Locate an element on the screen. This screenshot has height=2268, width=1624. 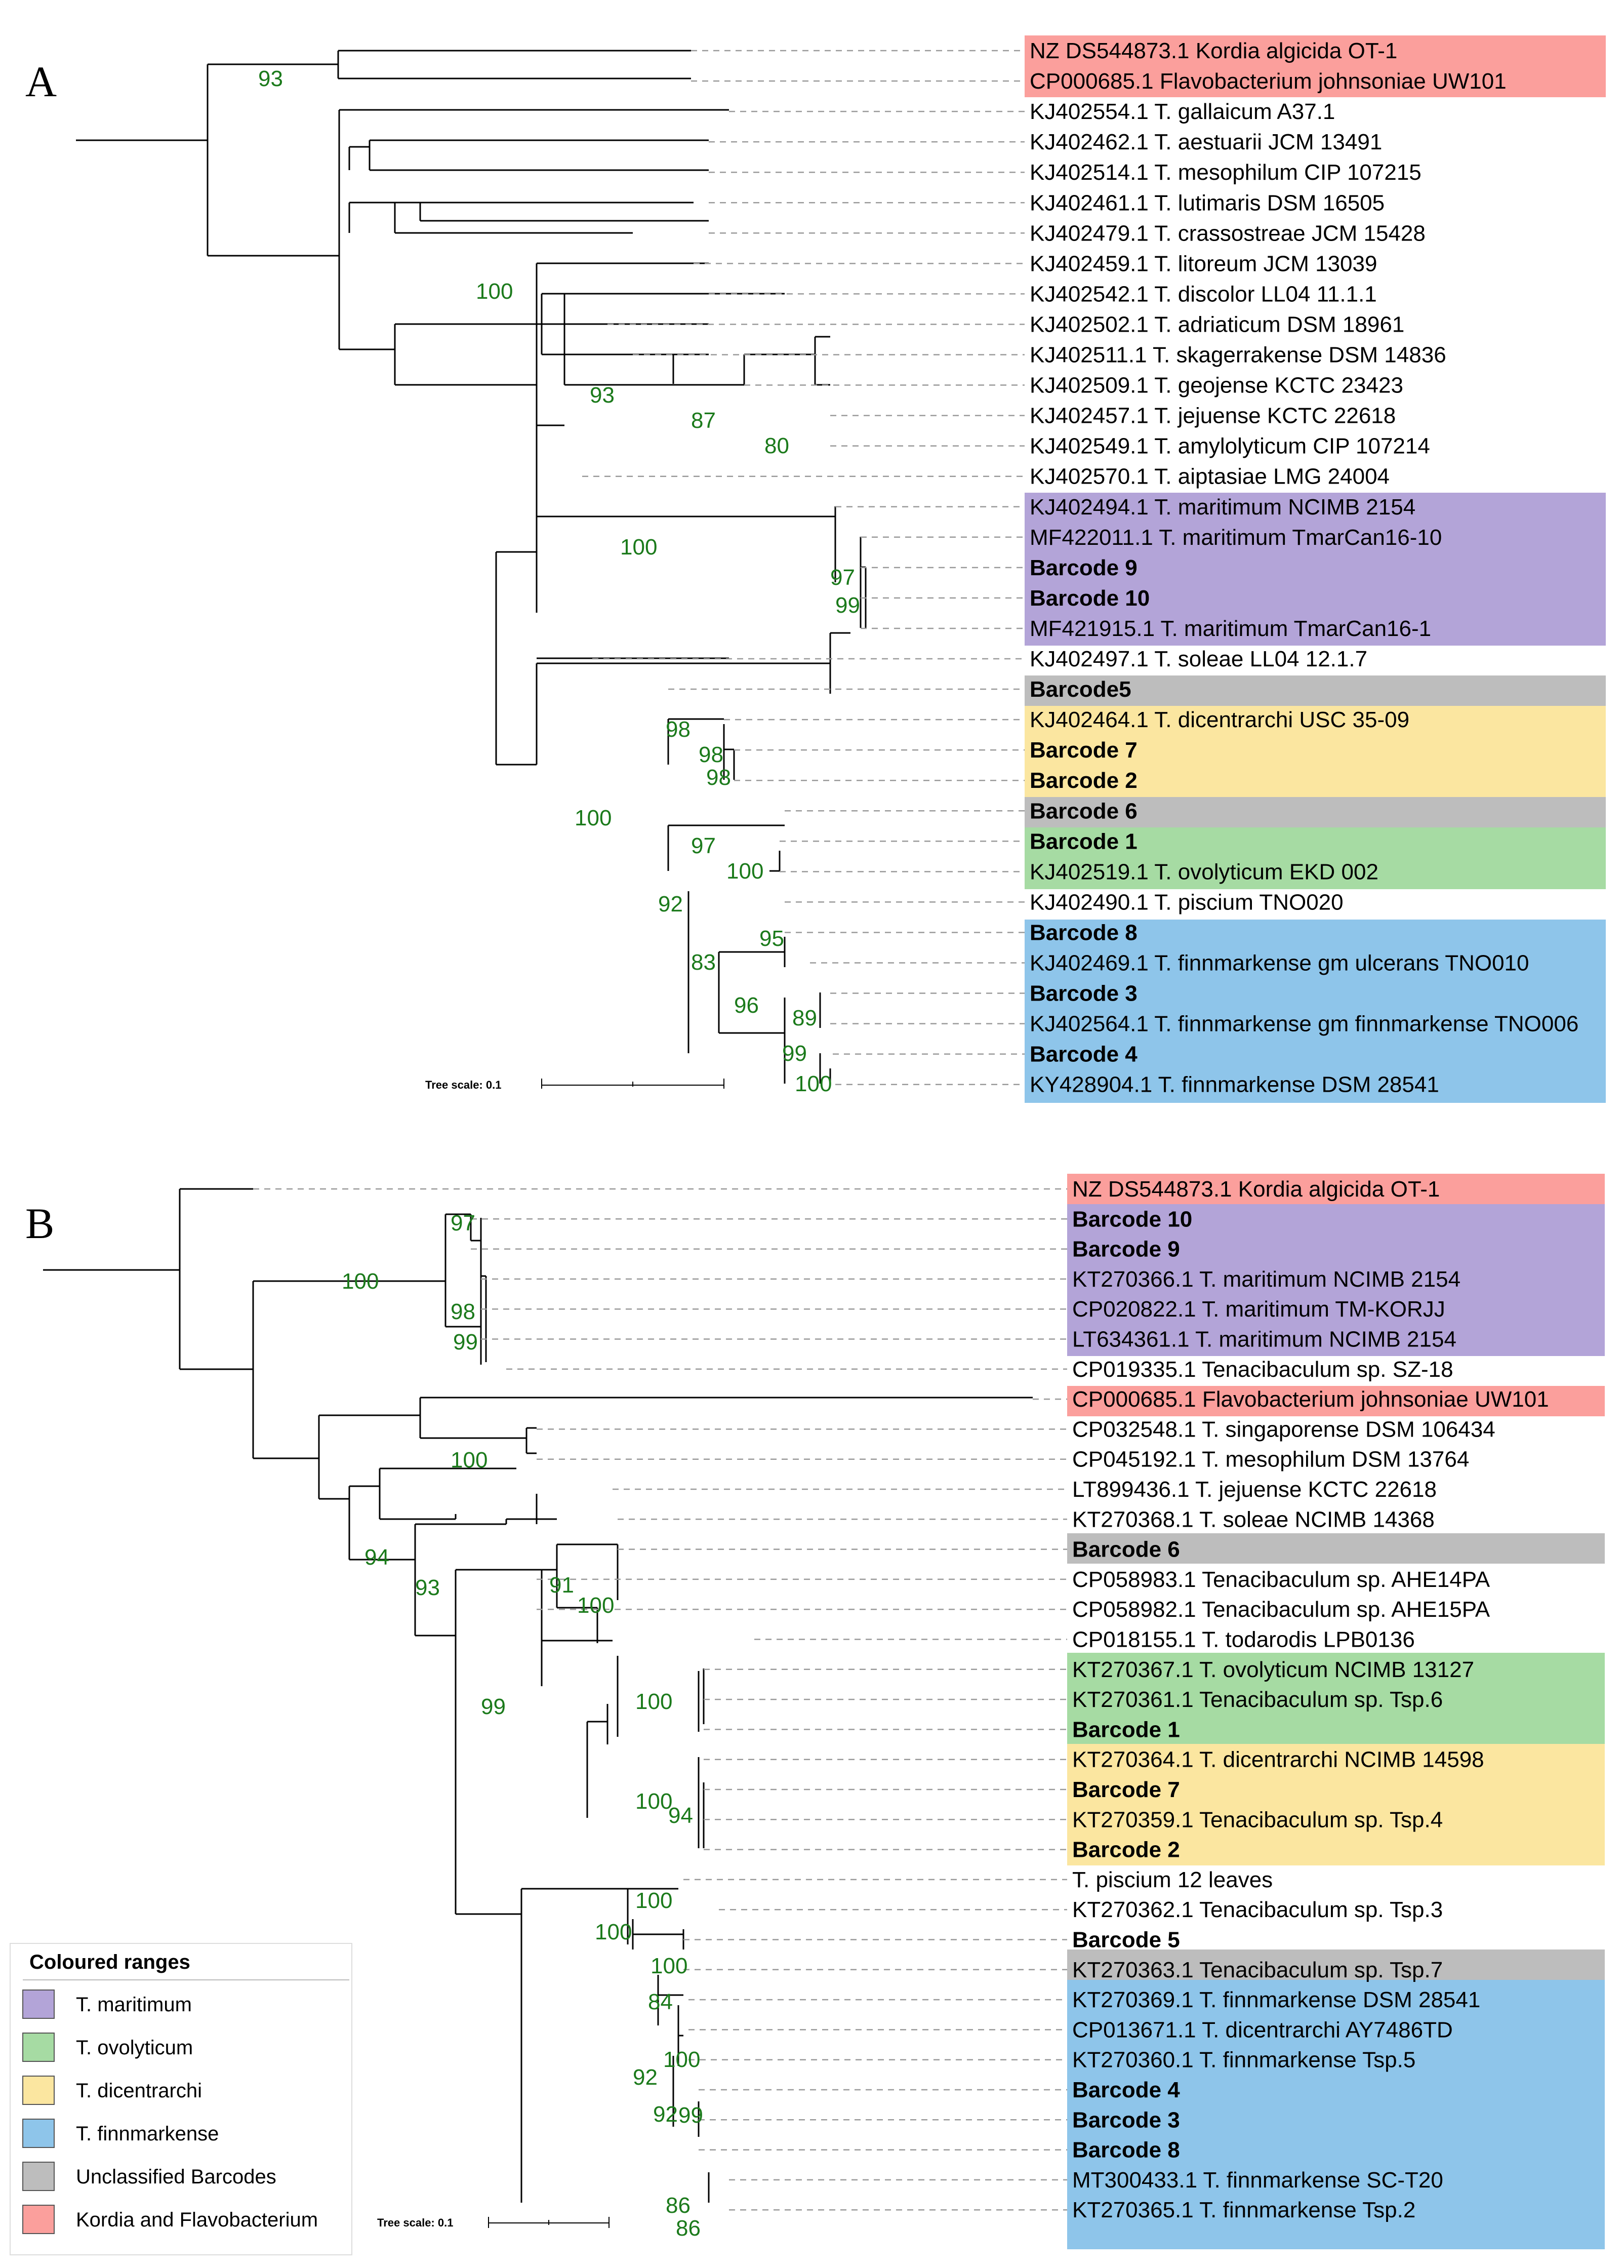
legend-title: Coloured ranges is located at coordinates (109, 1962).